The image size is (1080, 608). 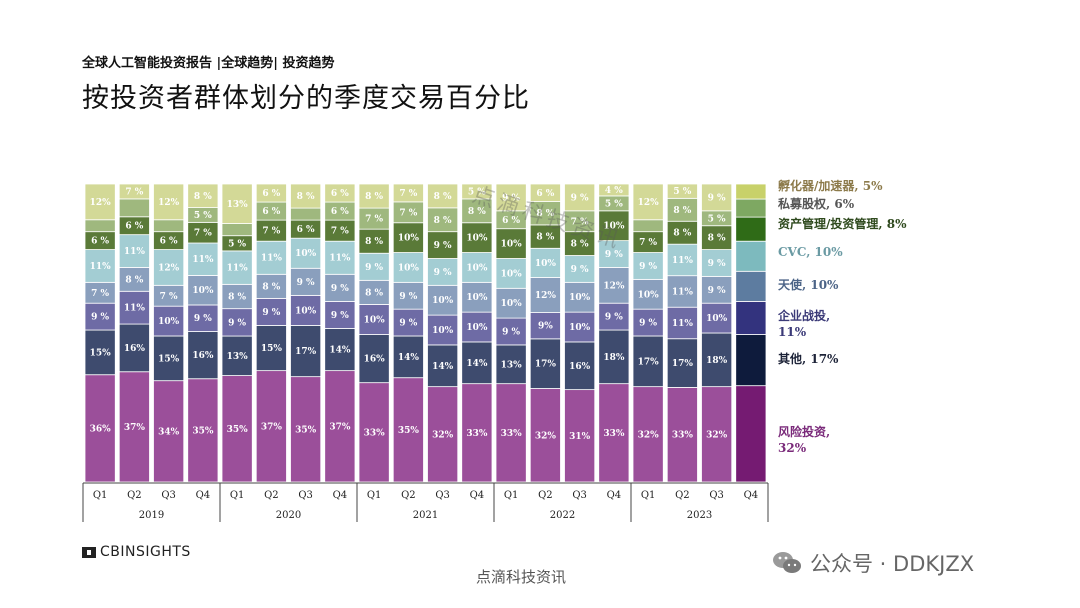 I want to click on data-label: 17%, so click(x=306, y=352).